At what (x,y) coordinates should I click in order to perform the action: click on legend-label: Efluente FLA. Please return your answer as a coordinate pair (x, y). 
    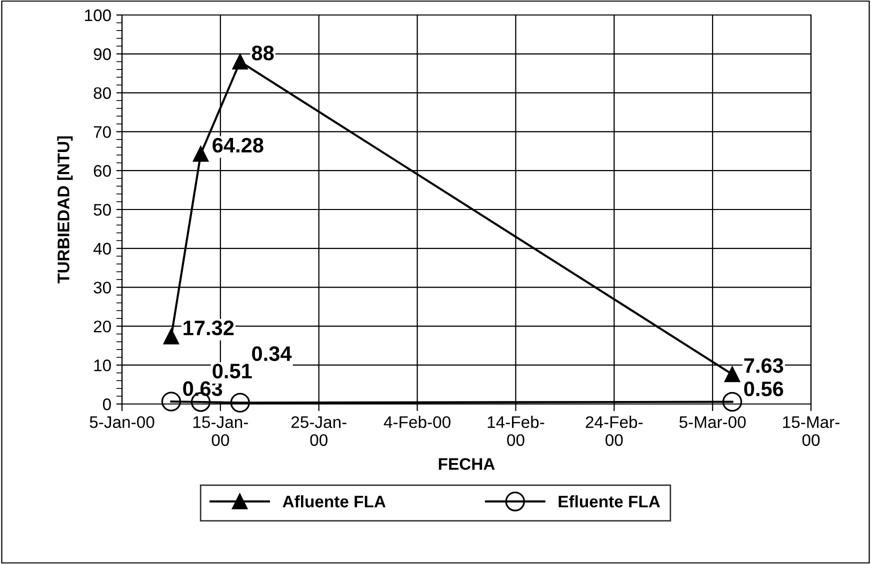
    Looking at the image, I should click on (609, 501).